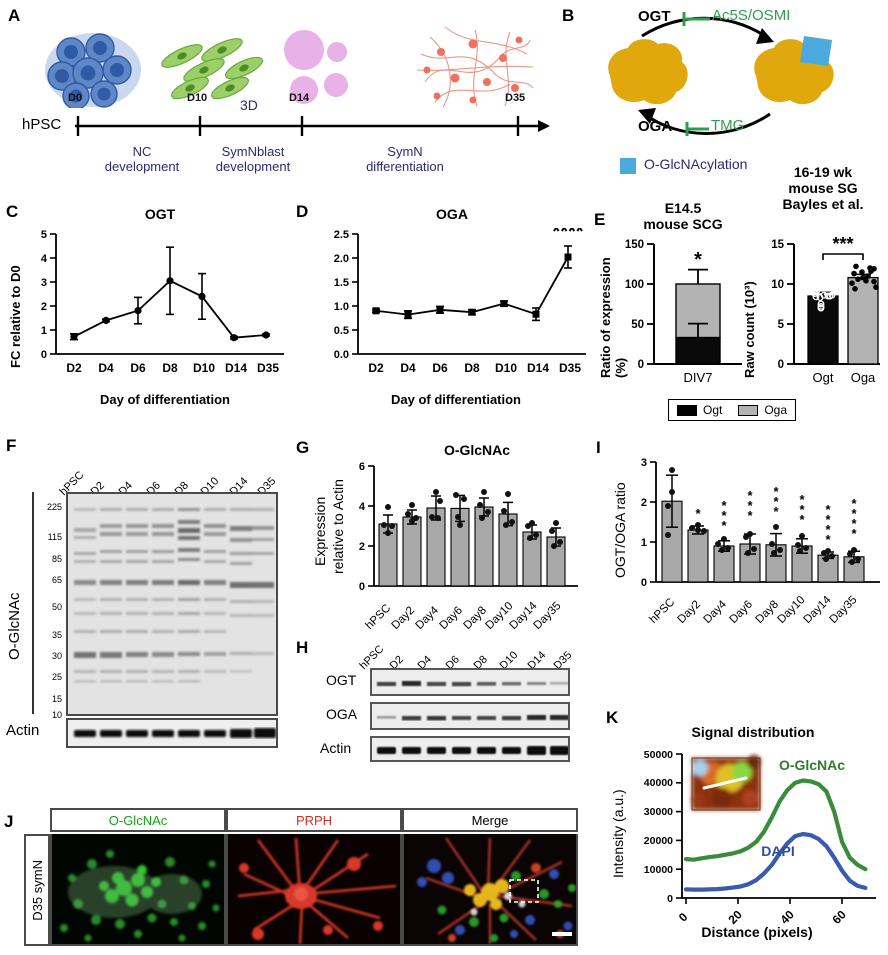 This screenshot has width=888, height=955. What do you see at coordinates (341, 307) in the screenshot?
I see `svg-text: 1.0` at bounding box center [341, 307].